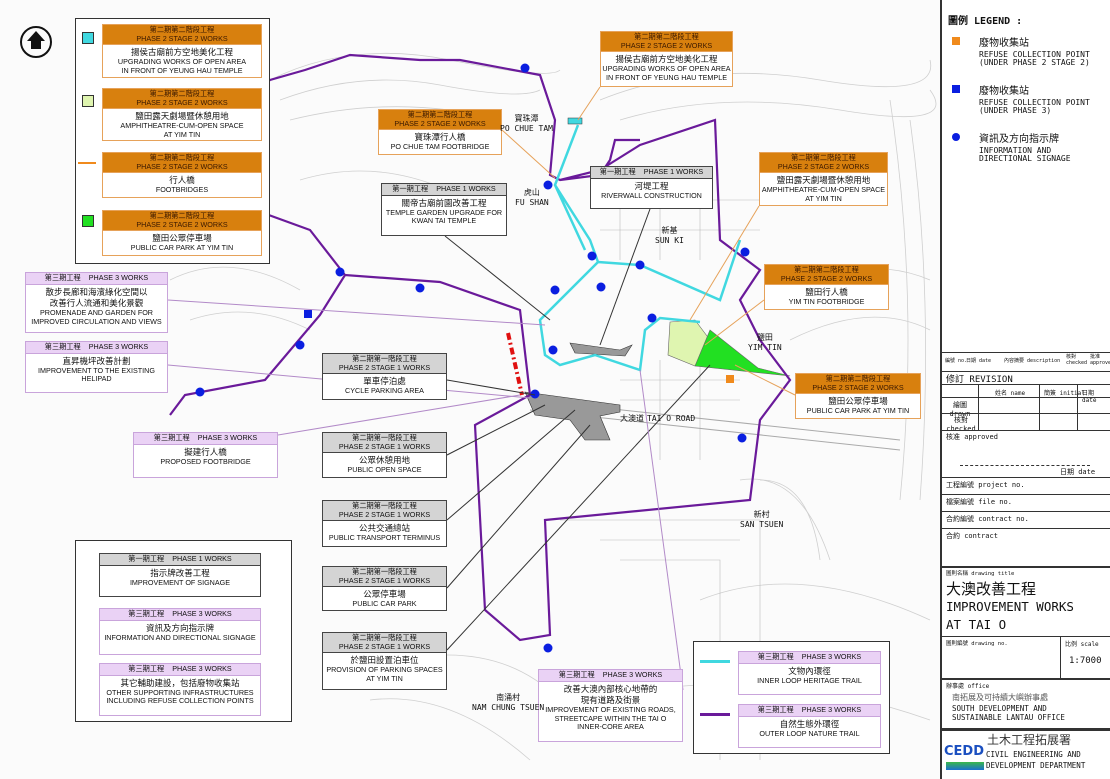  I want to click on blue-circle-icon, so click(956, 137).